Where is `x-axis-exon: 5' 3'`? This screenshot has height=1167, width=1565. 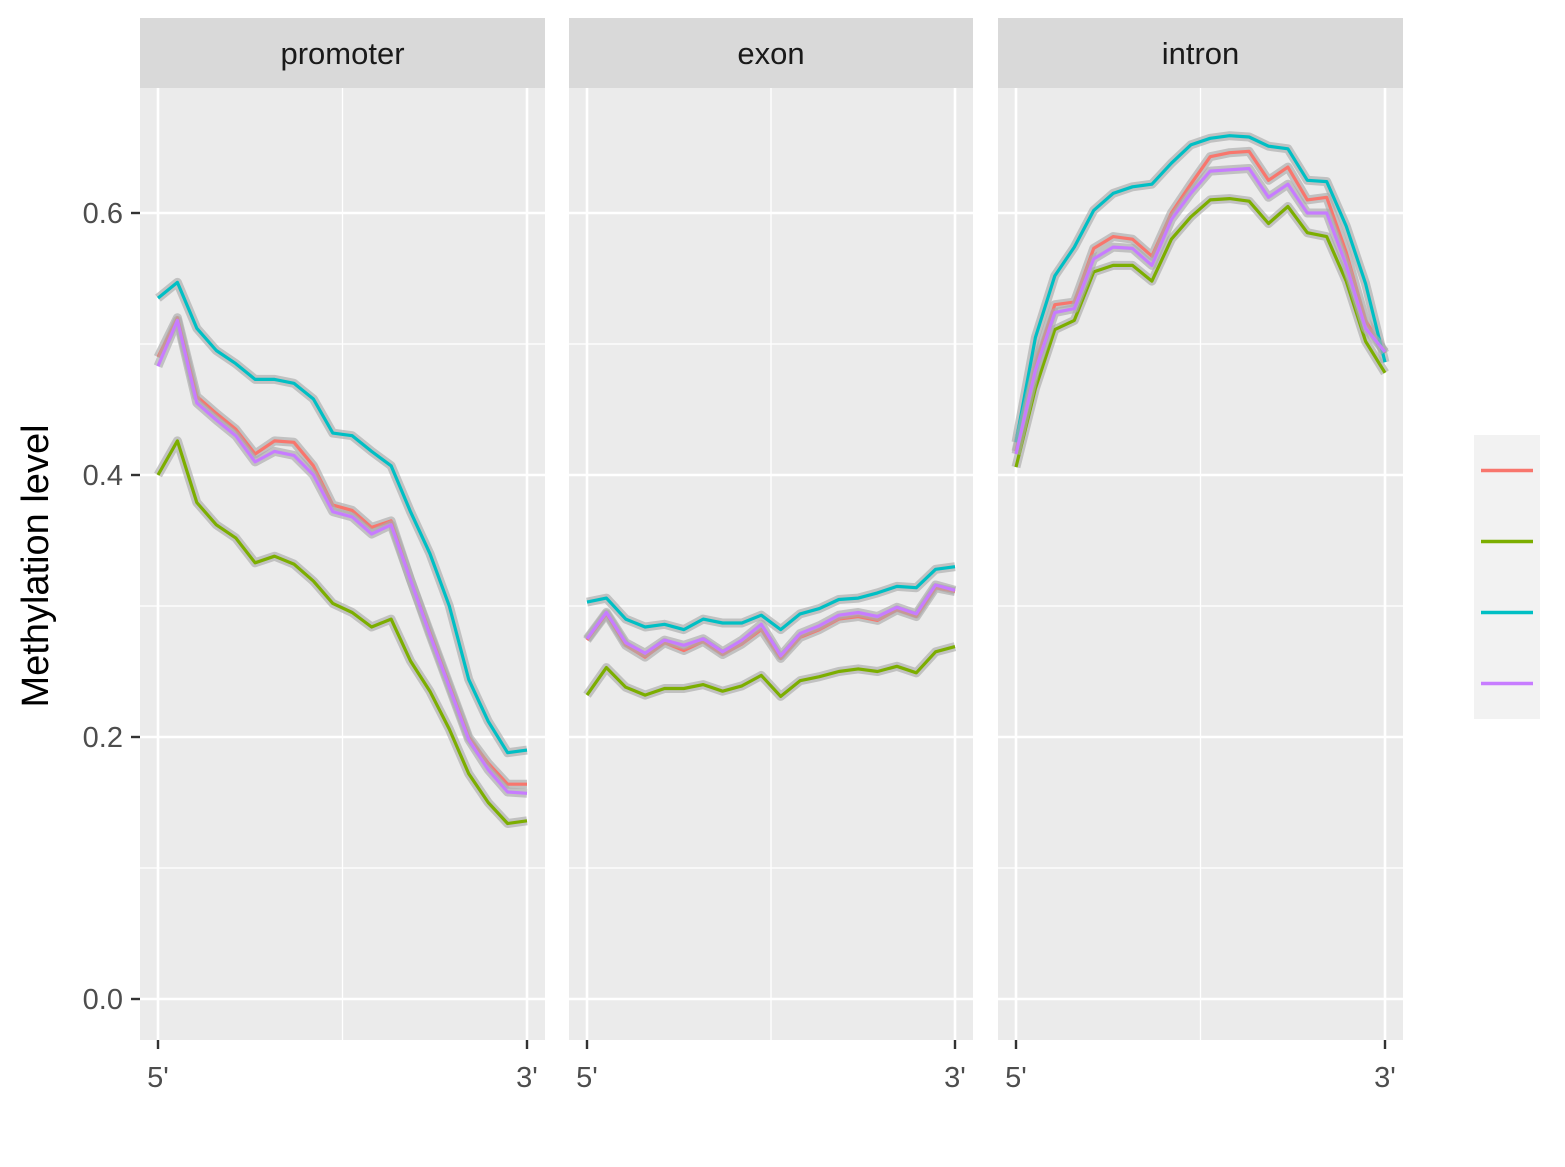
x-axis-exon: 5' 3' is located at coordinates (771, 1067).